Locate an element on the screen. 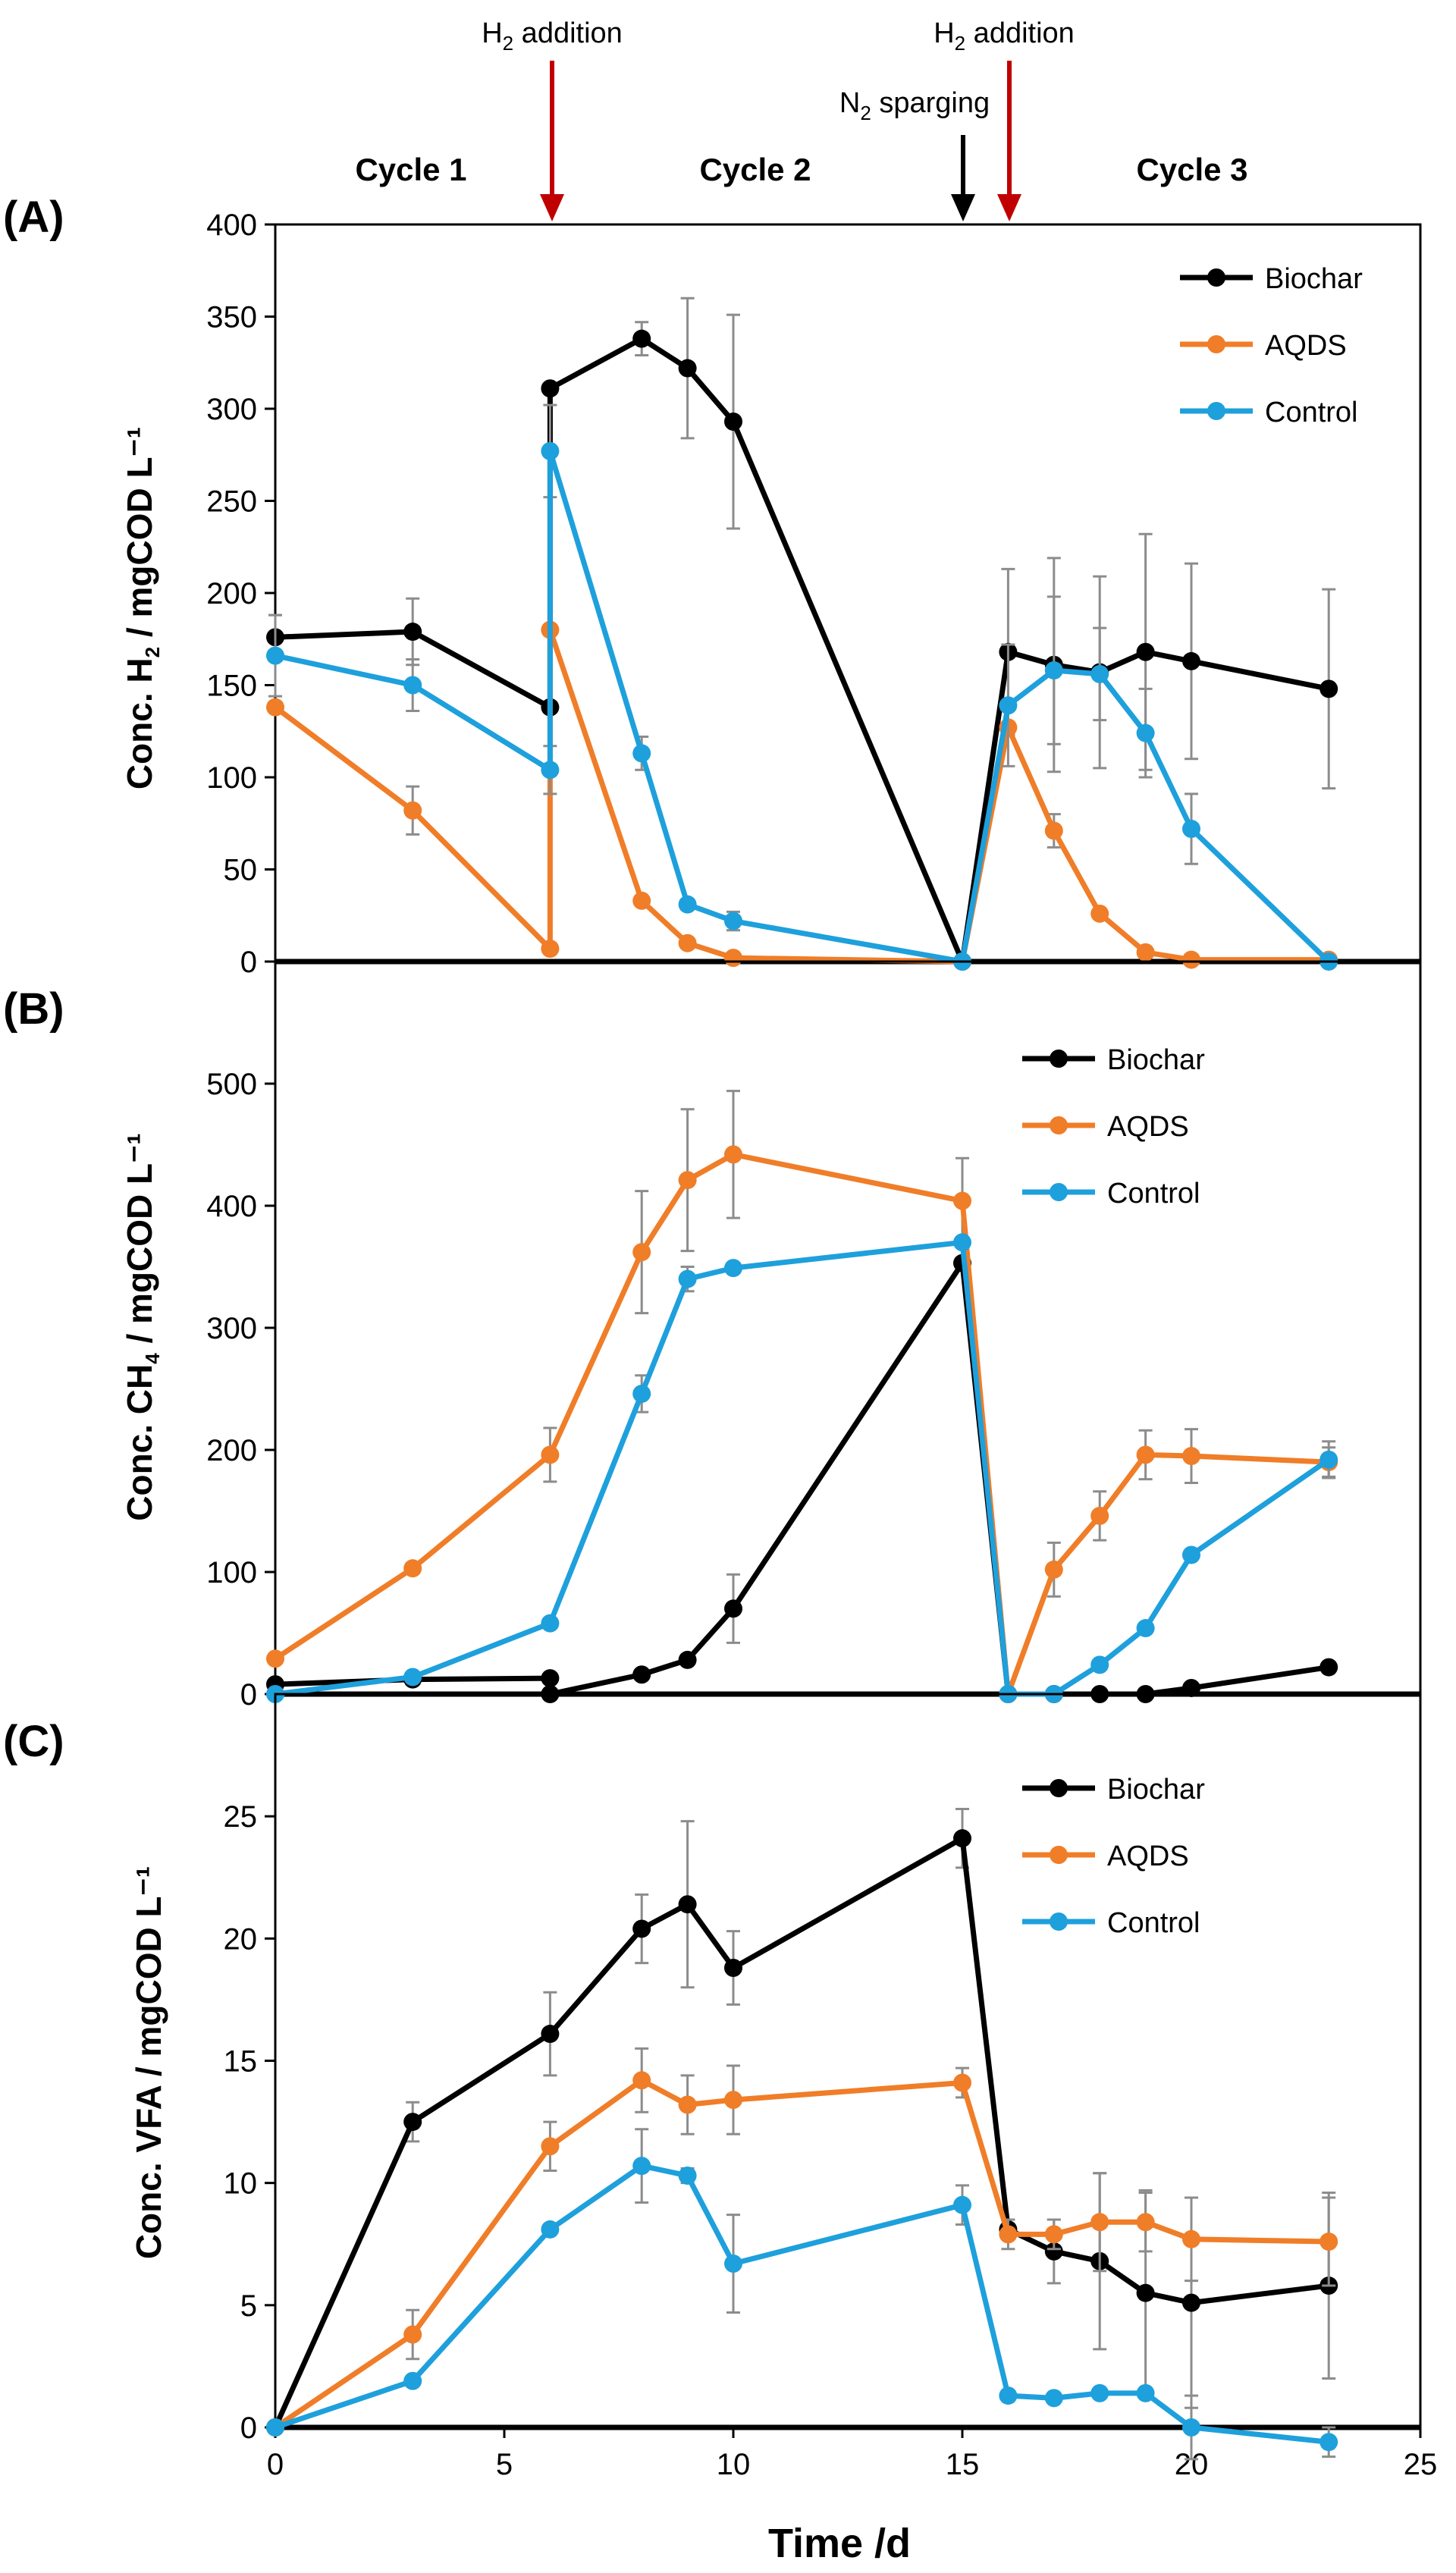 This screenshot has width=1456, height=2573. y-tick-label: 10 is located at coordinates (241, 2184).